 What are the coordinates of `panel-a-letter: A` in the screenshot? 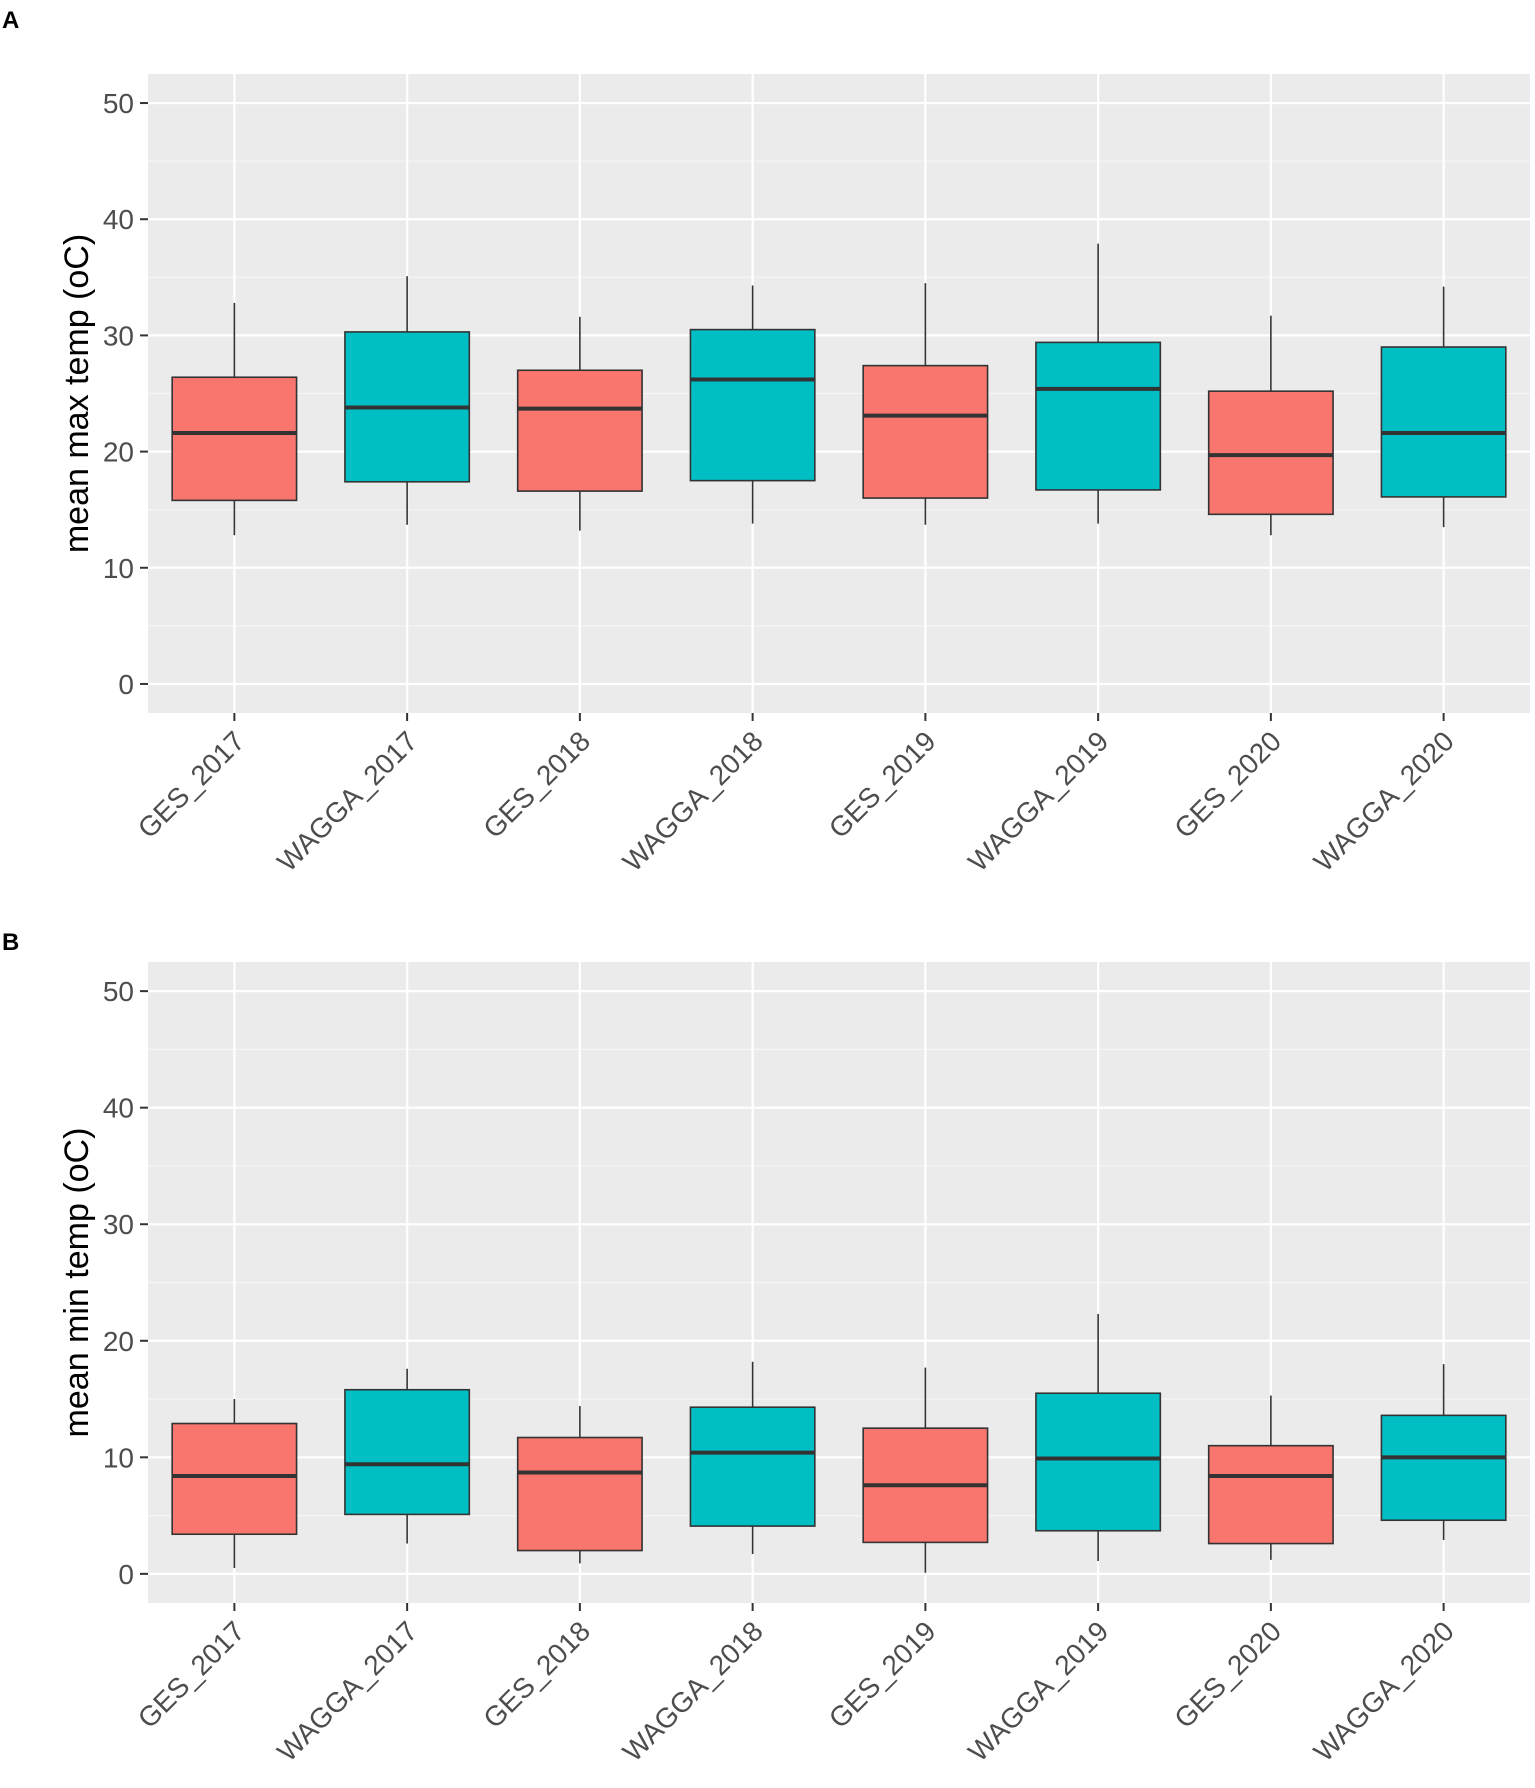 It's located at (10, 20).